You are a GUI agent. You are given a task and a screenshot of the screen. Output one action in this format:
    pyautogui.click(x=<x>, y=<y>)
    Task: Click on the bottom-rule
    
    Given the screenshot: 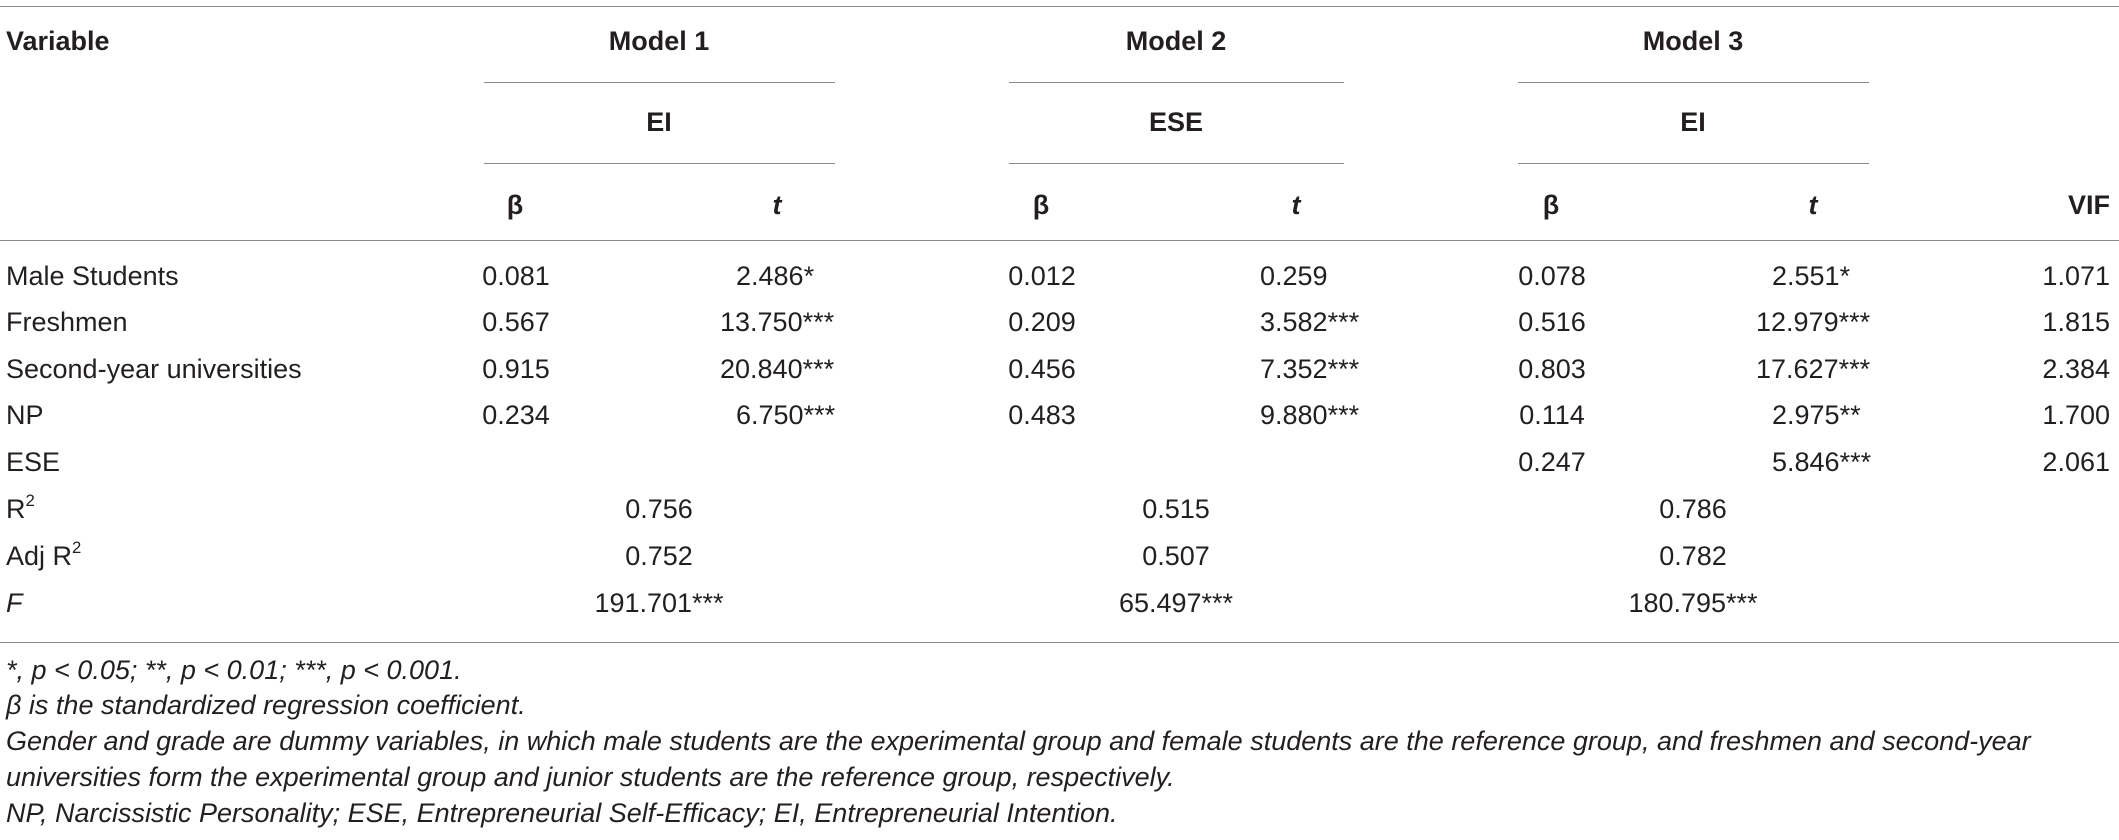 What is the action you would take?
    pyautogui.click(x=1059, y=642)
    